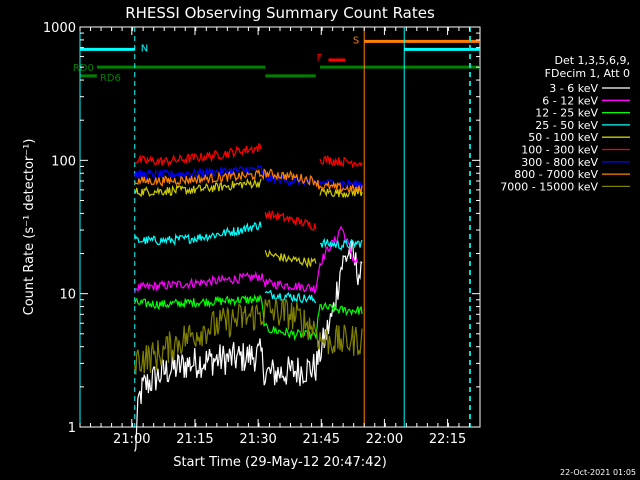 The height and width of the screenshot is (480, 640). I want to click on state-label-rd0: RD0, so click(83, 68).